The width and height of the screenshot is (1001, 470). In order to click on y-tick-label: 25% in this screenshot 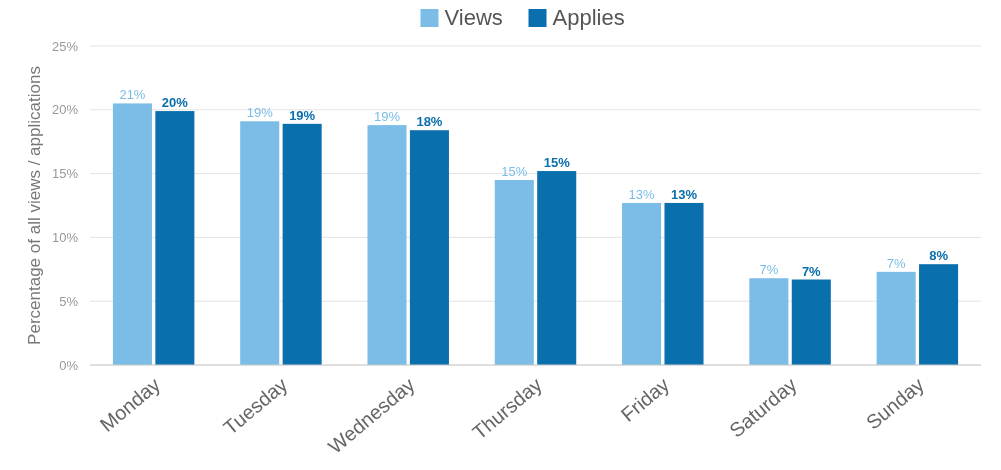, I will do `click(65, 46)`.